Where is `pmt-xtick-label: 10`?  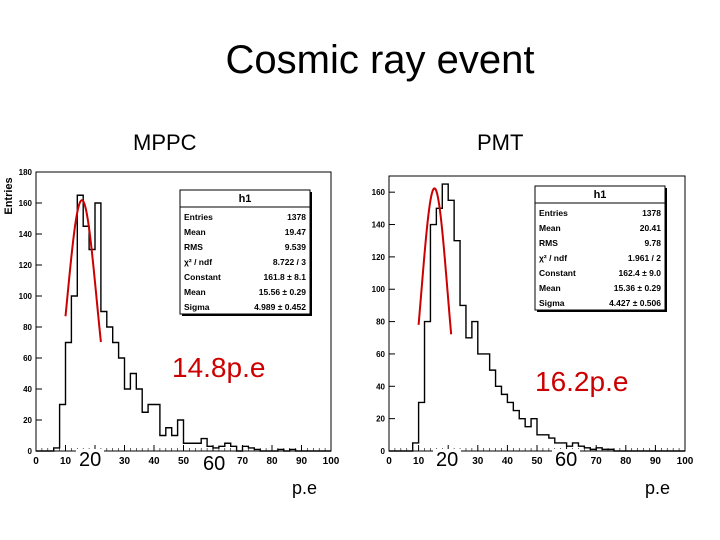
pmt-xtick-label: 10 is located at coordinates (419, 461).